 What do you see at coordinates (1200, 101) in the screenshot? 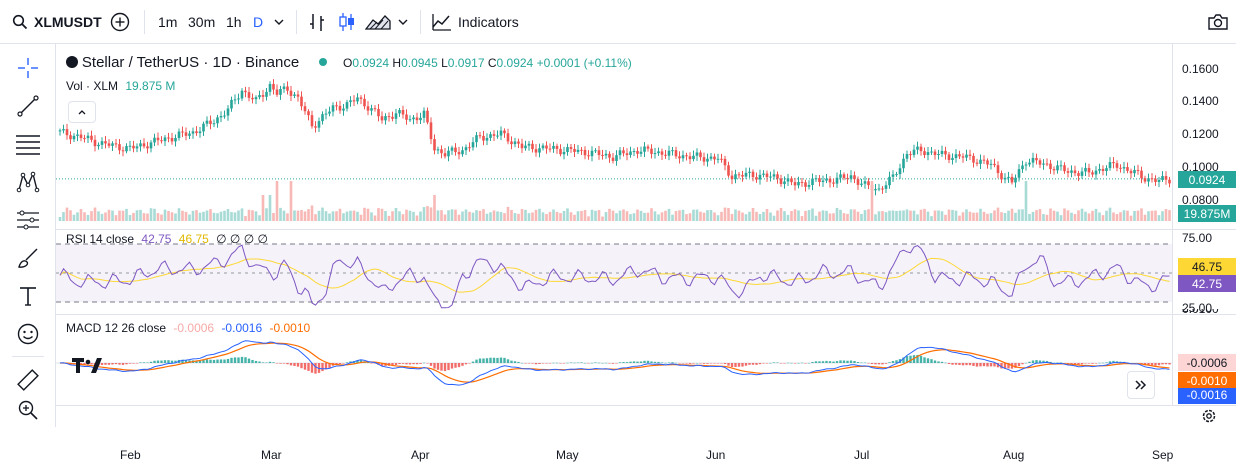
I see `price-axis-label: 0.1400` at bounding box center [1200, 101].